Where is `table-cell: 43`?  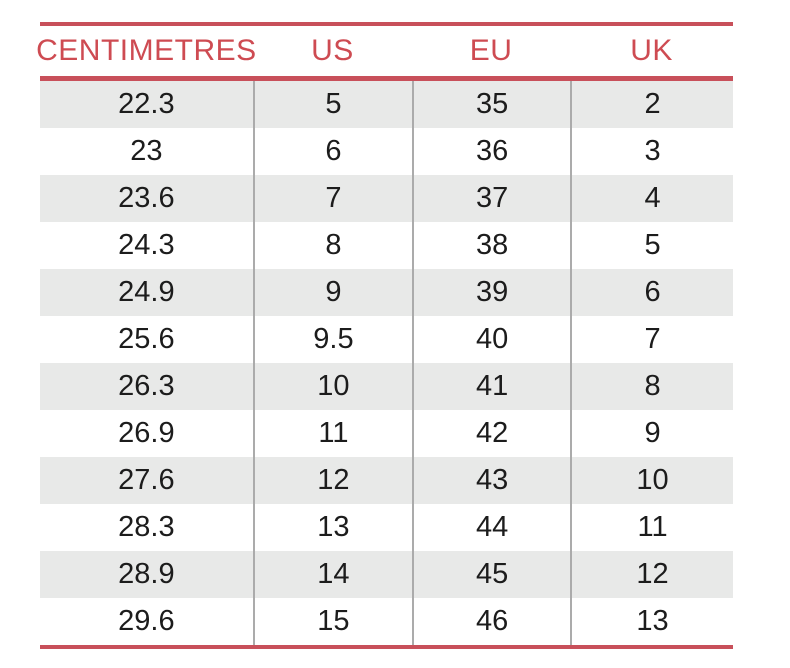 table-cell: 43 is located at coordinates (491, 480).